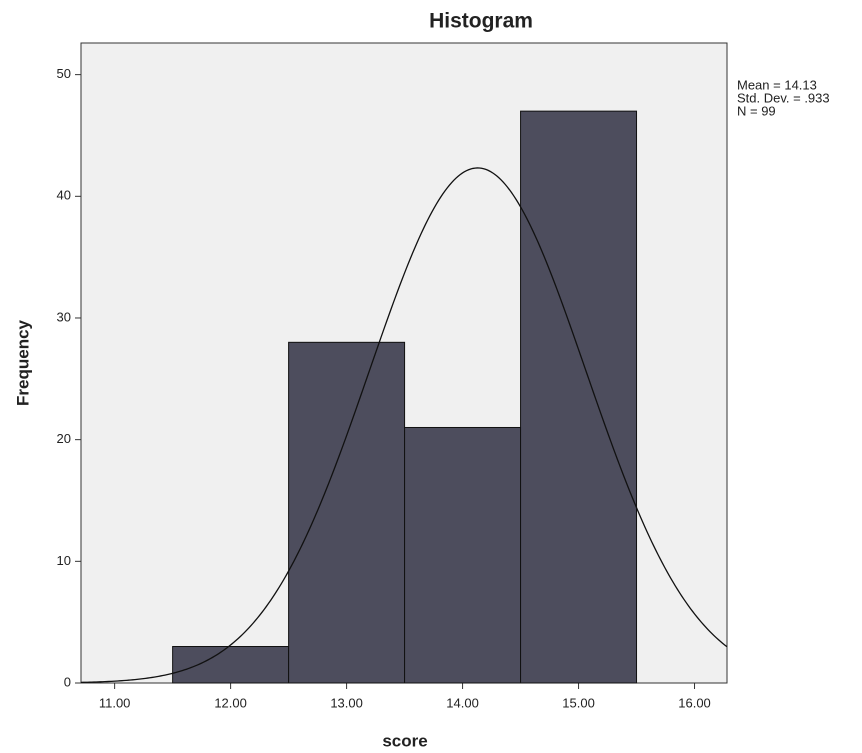  I want to click on stat-label: N = 99, so click(756, 110).